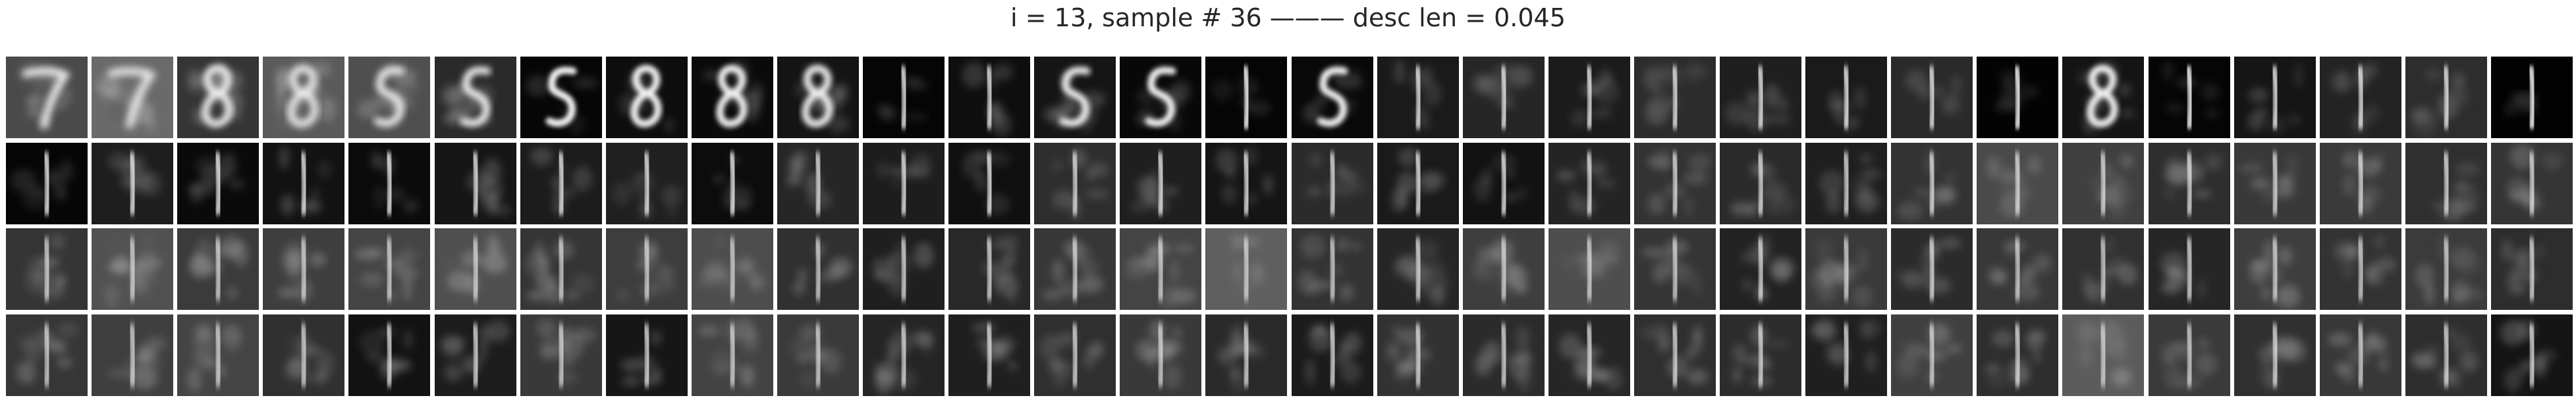 The height and width of the screenshot is (400, 2576). I want to click on figure-title: i = 13, sample # 36 ——— desc len = 0.045, so click(1288, 18).